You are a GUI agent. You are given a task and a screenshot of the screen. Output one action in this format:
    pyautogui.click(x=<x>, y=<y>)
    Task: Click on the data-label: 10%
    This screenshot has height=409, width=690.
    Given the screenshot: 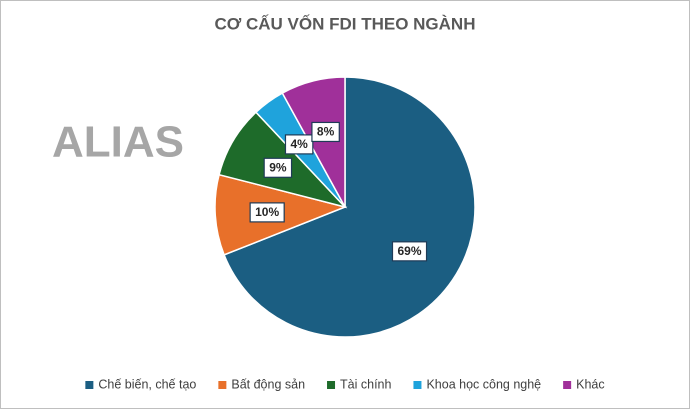 What is the action you would take?
    pyautogui.click(x=267, y=212)
    